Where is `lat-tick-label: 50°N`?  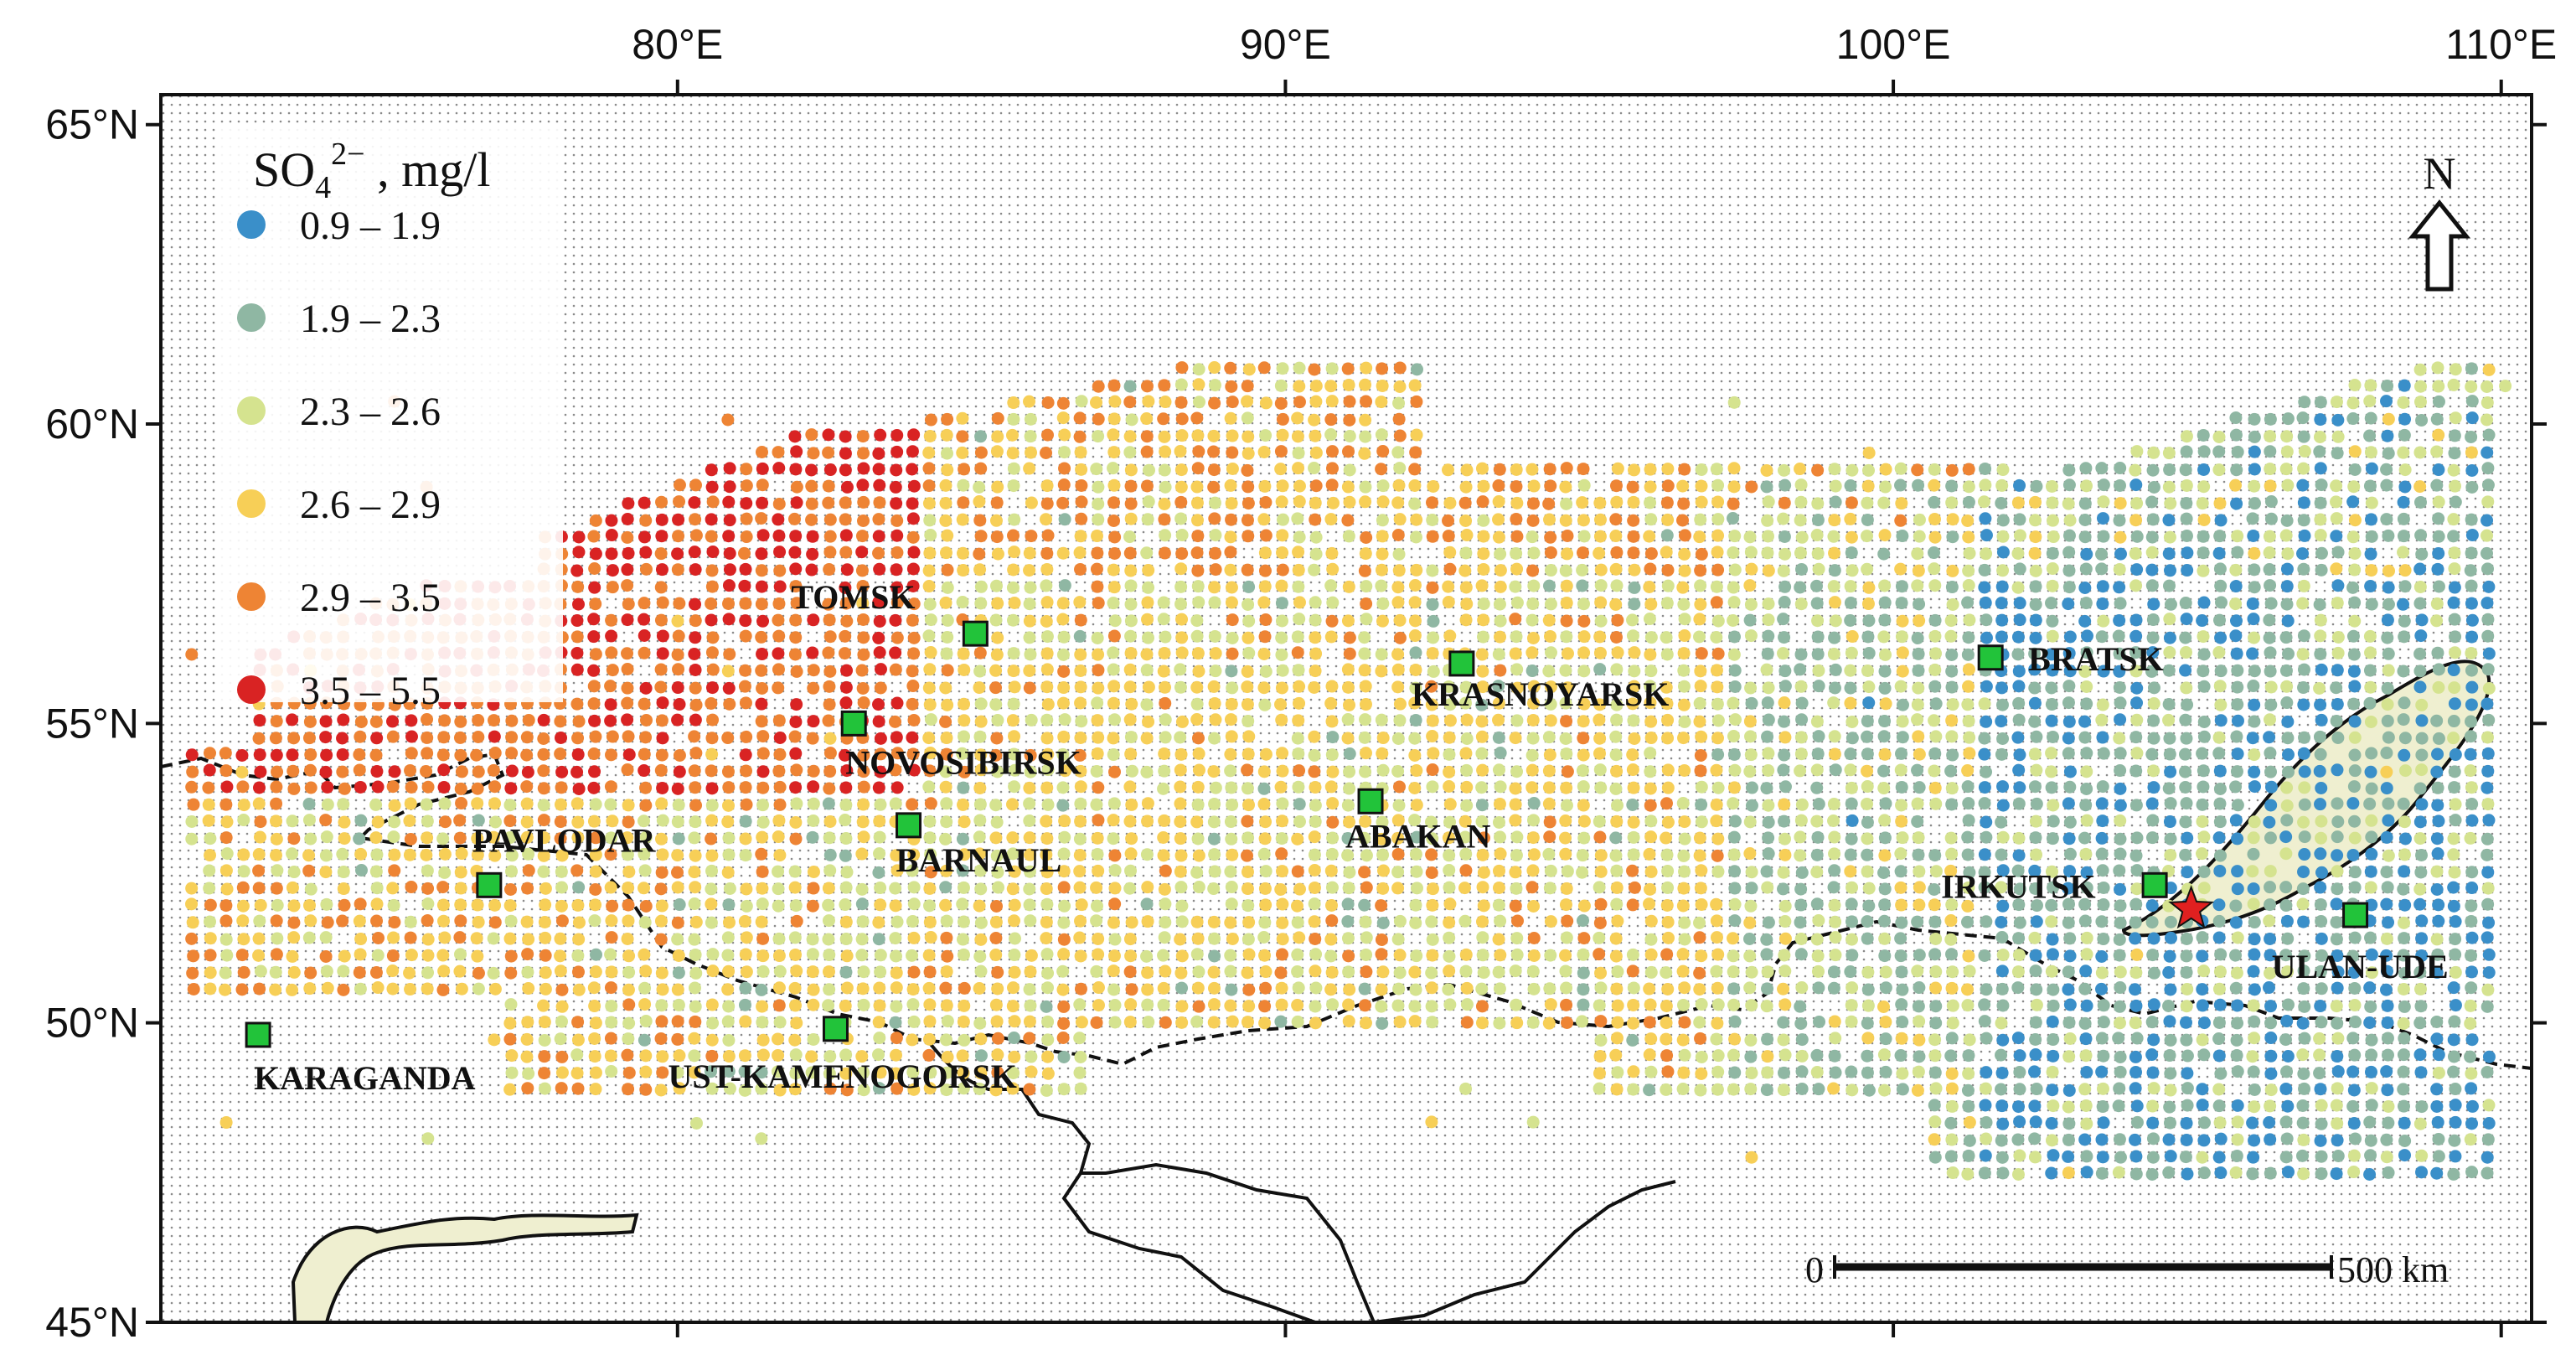
lat-tick-label: 50°N is located at coordinates (92, 1023).